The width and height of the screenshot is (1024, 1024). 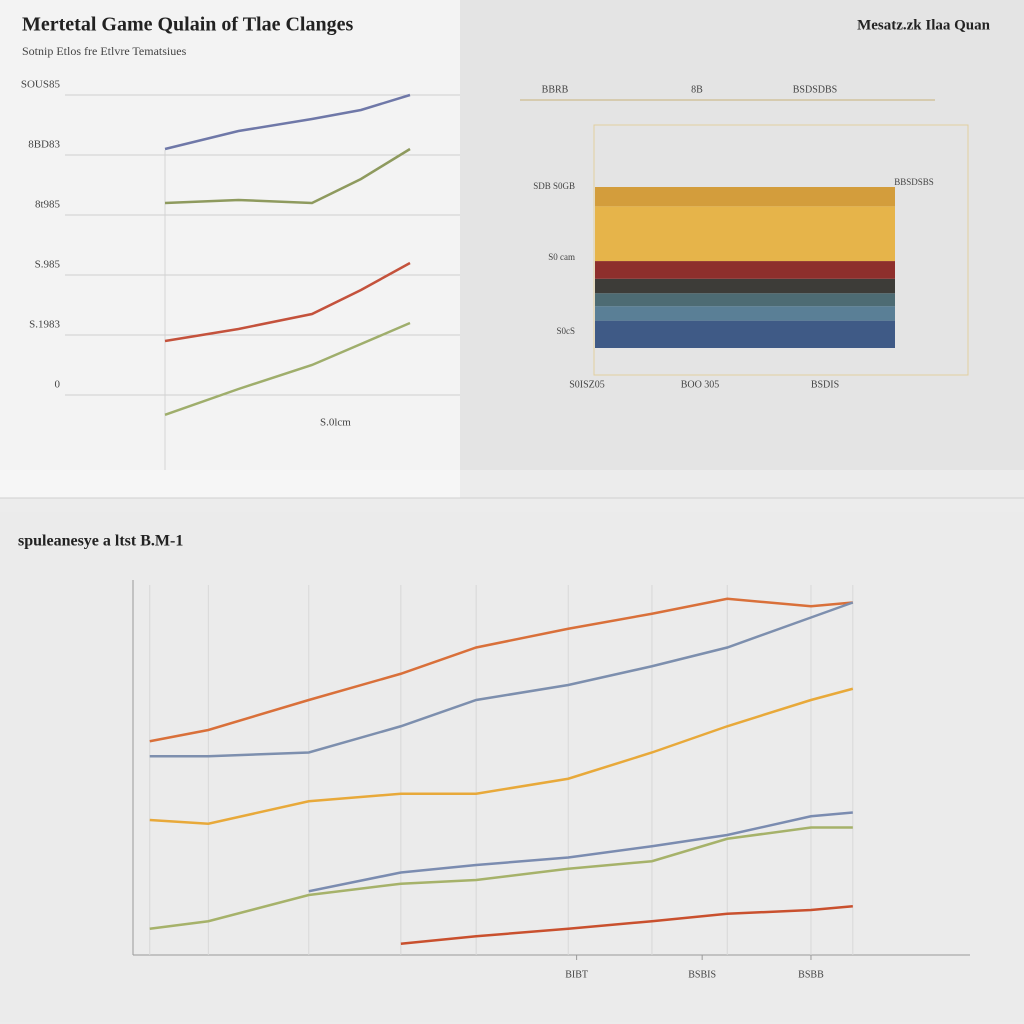 I want to click on y-tick-label: SOUS85, so click(x=41, y=85).